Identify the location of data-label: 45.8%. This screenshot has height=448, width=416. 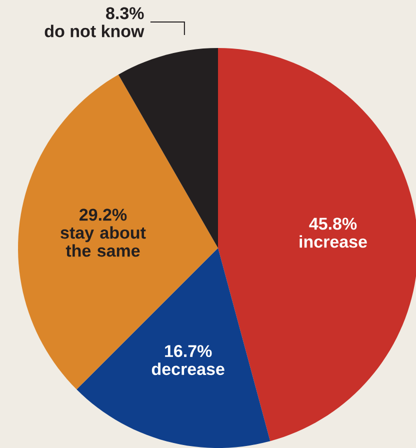
(333, 224).